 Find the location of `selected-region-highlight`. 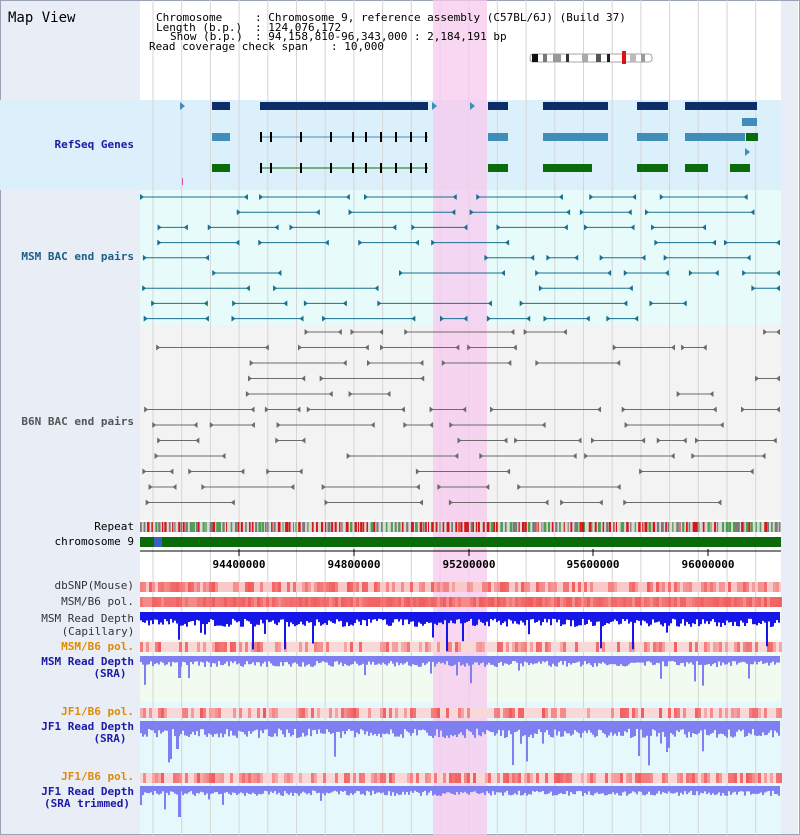

selected-region-highlight is located at coordinates (460, 417).